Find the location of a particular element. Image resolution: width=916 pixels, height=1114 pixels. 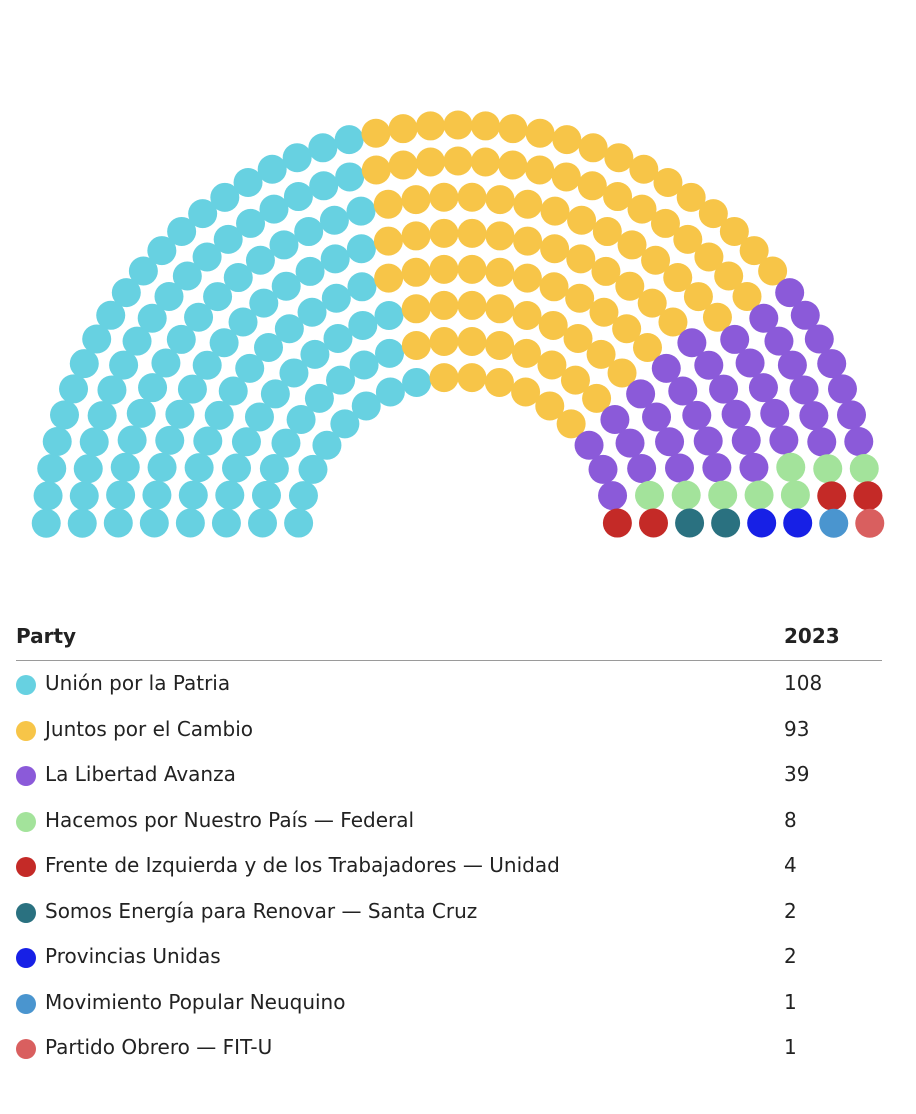

party-name: Unión por la Patria is located at coordinates (138, 683).